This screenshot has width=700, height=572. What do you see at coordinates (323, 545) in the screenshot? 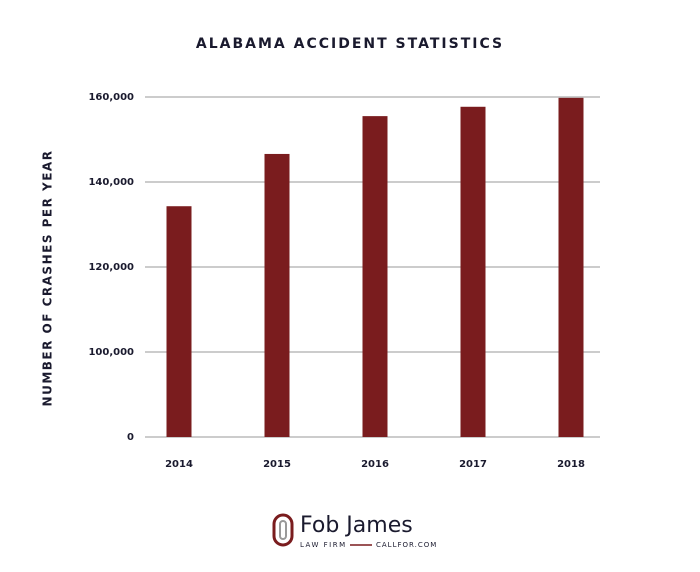
I see `logo-tagline: LAW FIRM` at bounding box center [323, 545].